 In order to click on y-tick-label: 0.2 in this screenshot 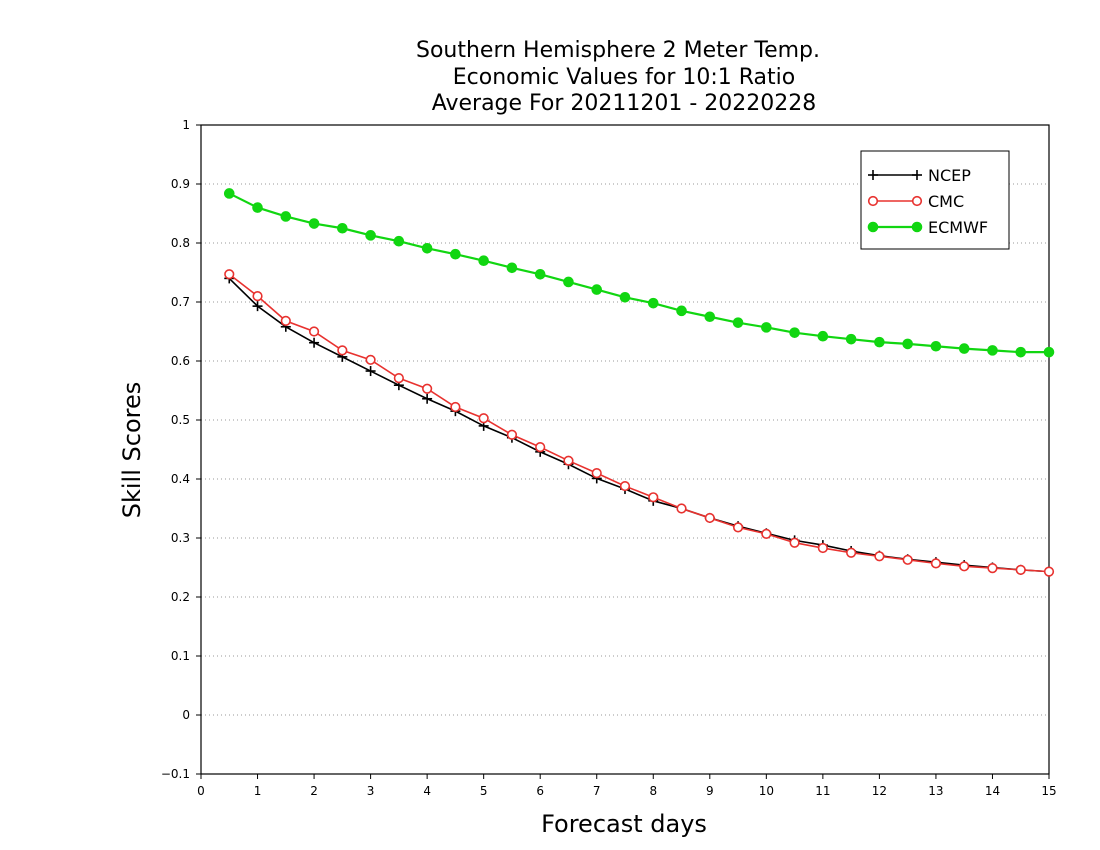, I will do `click(180, 597)`.